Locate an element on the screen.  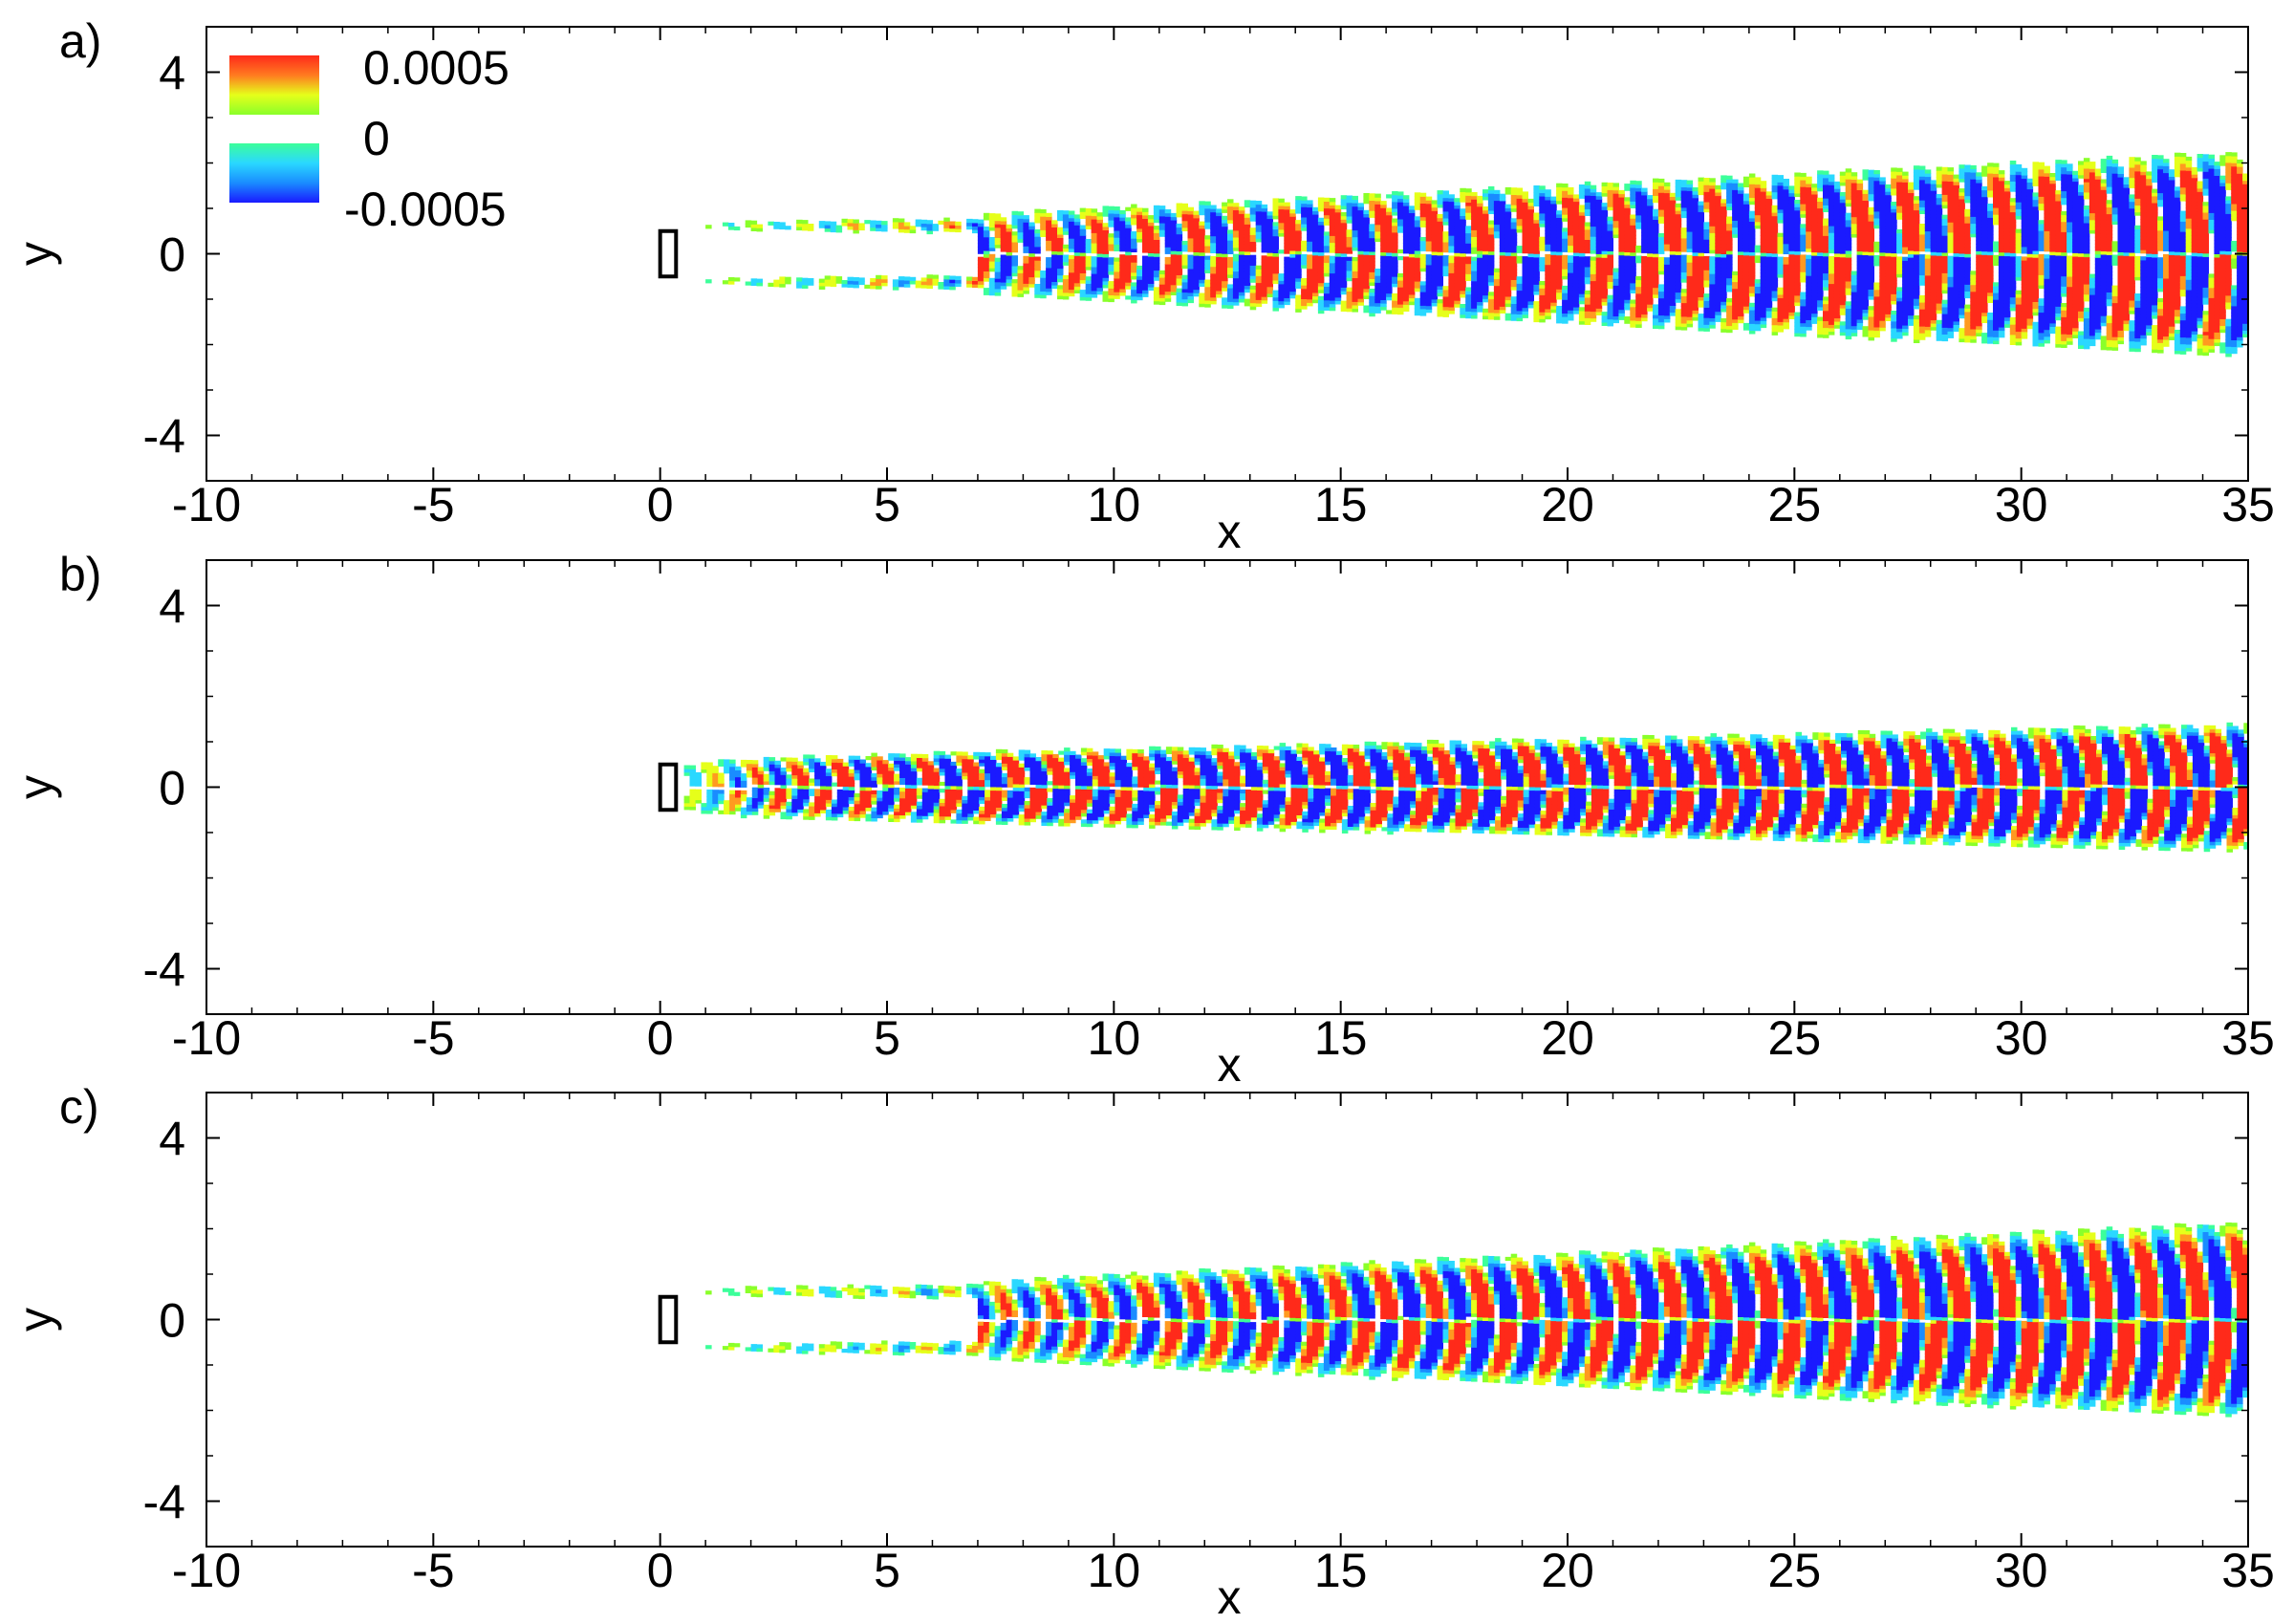
panel-label: b) is located at coordinates (80, 574).